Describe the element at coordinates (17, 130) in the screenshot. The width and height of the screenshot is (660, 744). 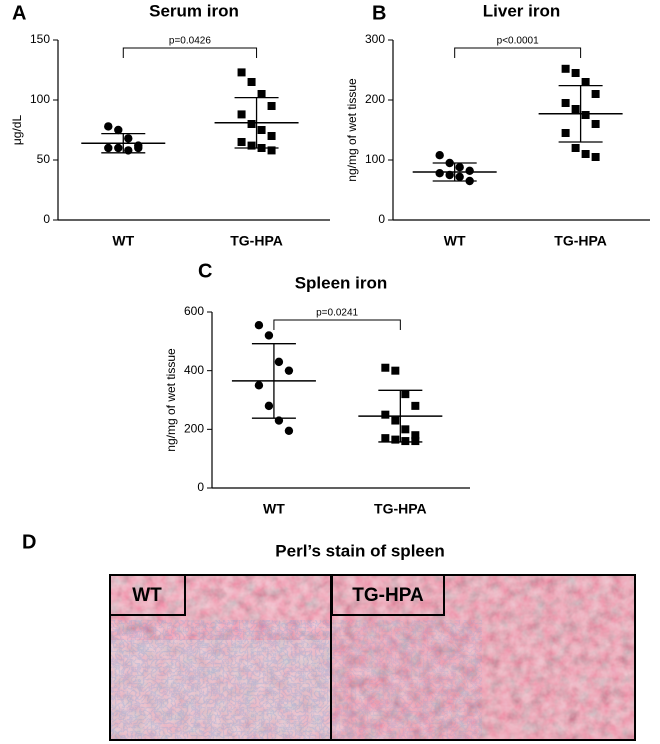
I see `y-axis-label: μg/dL` at that location.